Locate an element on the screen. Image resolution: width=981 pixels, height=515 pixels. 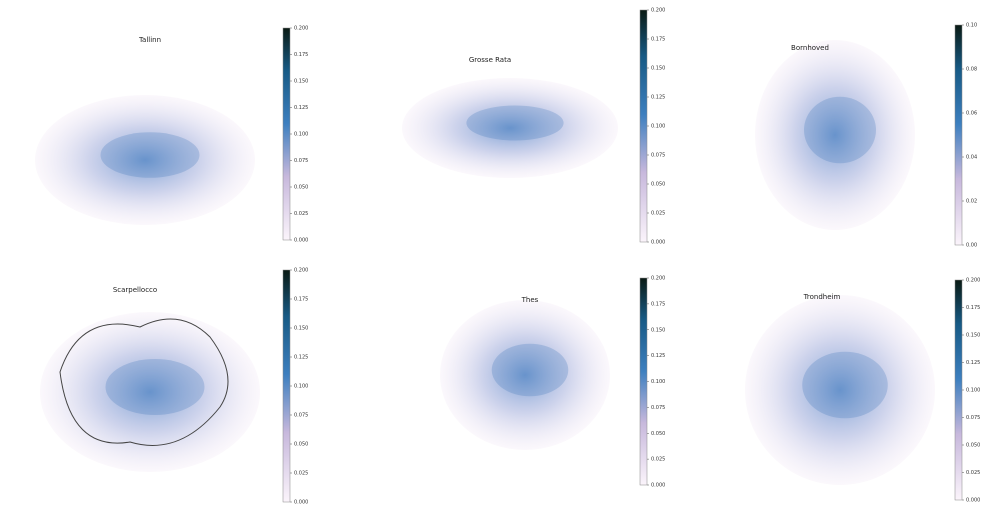
colorbar-tick-label: 0.02 is located at coordinates (971, 202).